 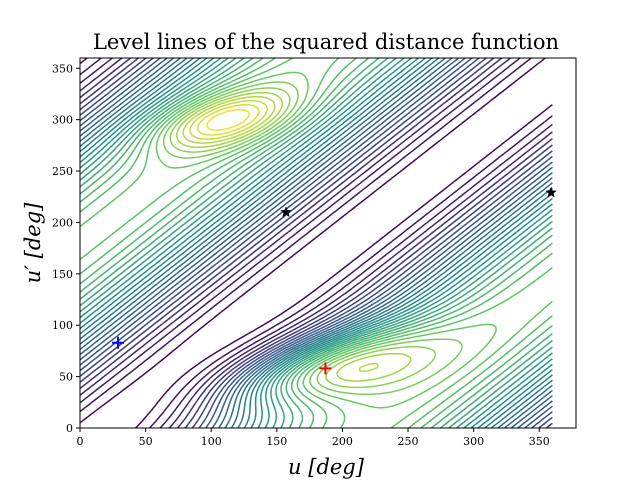 I want to click on y-axis: 0 50 100 150 200 250 300 350, so click(x=66, y=248).